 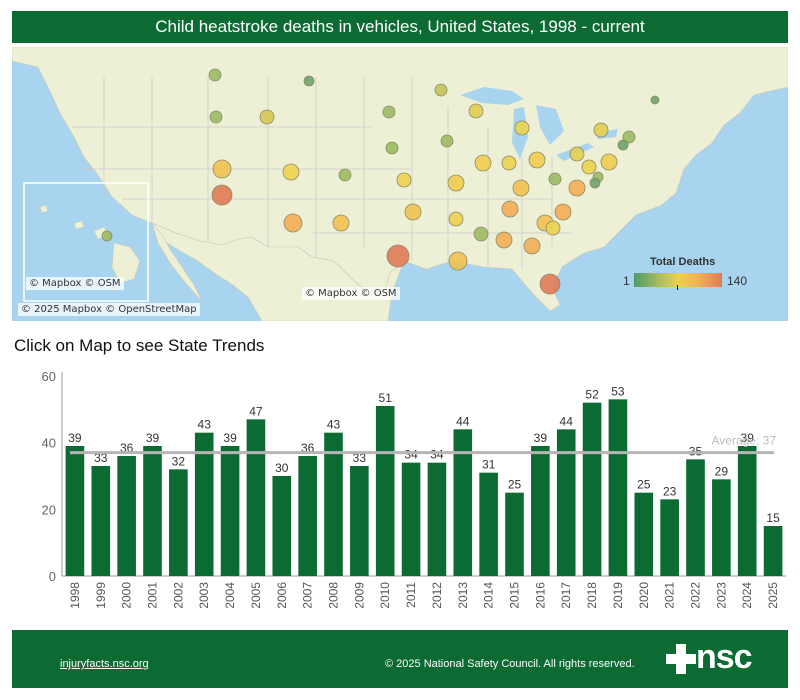 What do you see at coordinates (256, 411) in the screenshot?
I see `bar-value-label: 47` at bounding box center [256, 411].